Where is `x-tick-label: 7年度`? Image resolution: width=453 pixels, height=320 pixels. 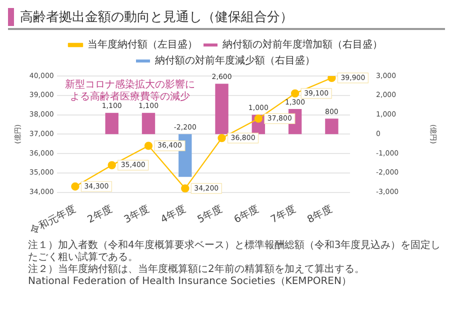
x-tick-label: 7年度 is located at coordinates (283, 214).